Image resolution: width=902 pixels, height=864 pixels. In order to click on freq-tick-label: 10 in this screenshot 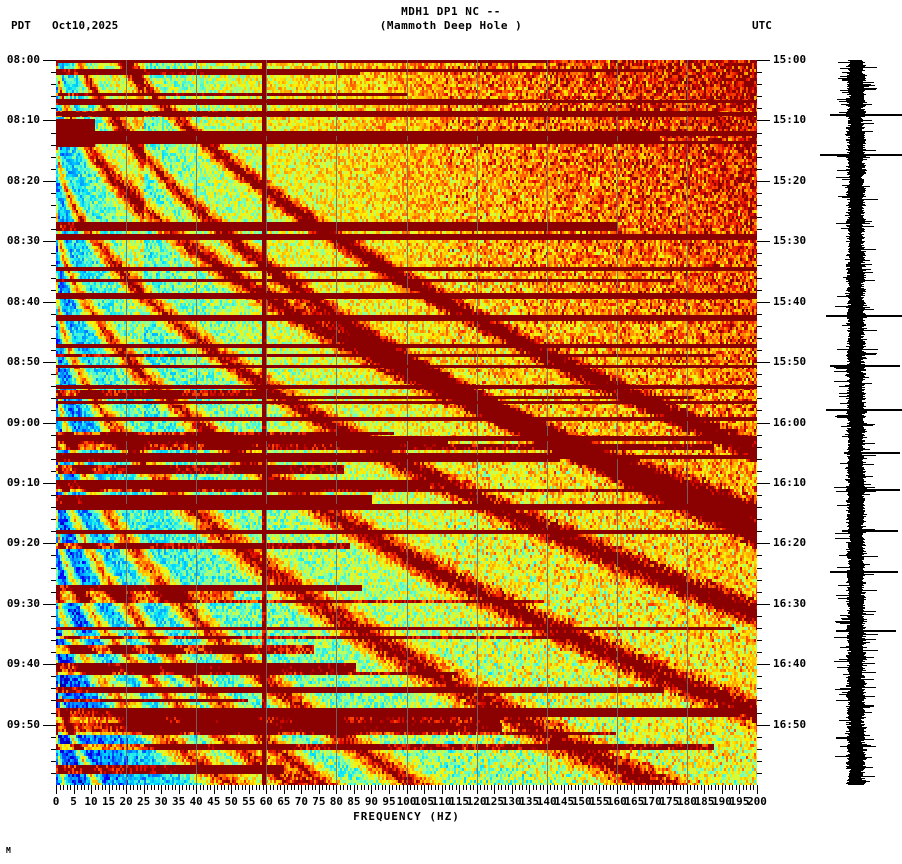, I will do `click(91, 801)`.